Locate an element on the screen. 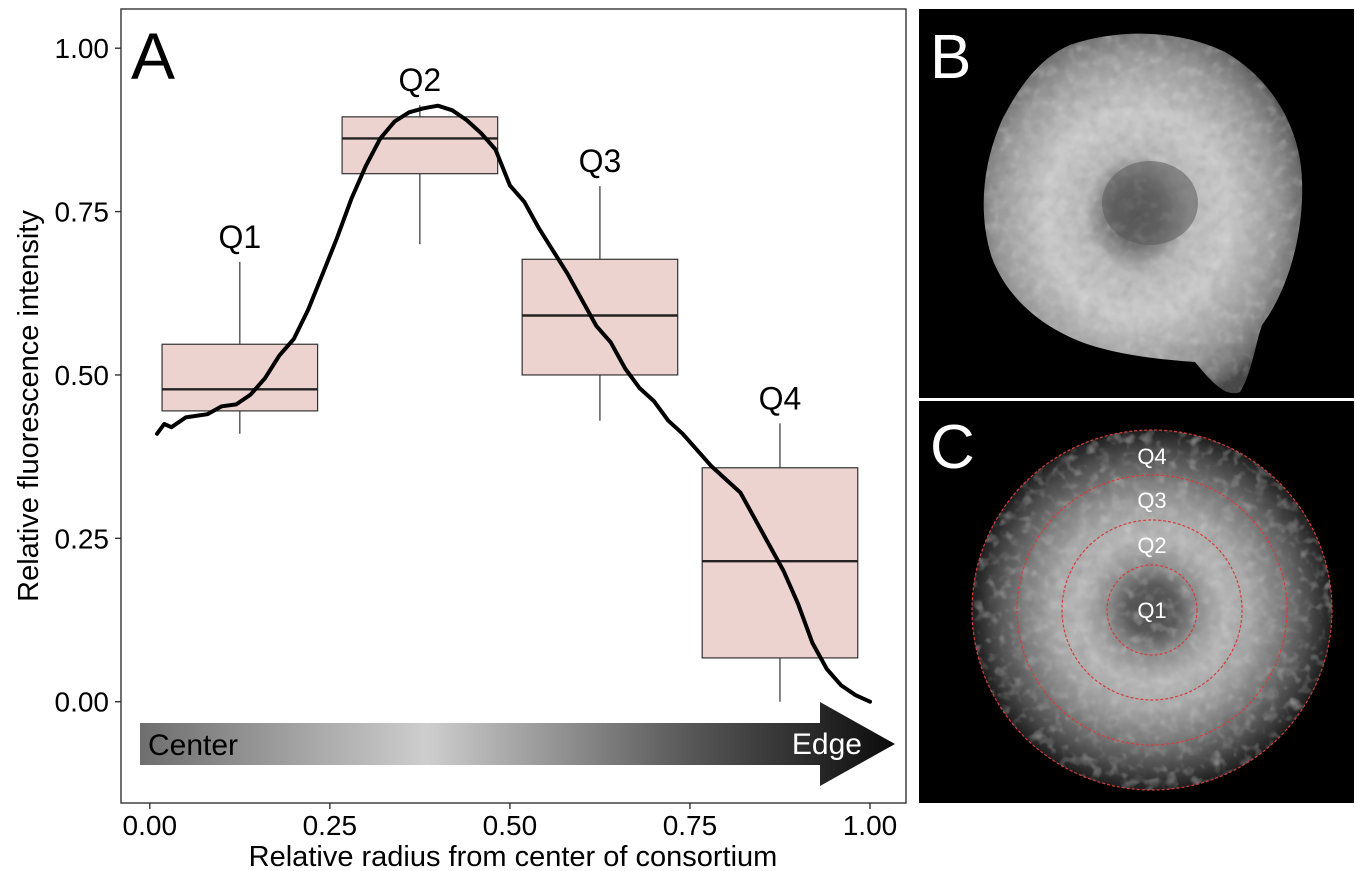 The width and height of the screenshot is (1357, 871). ring-label: Q2 is located at coordinates (1151, 545).